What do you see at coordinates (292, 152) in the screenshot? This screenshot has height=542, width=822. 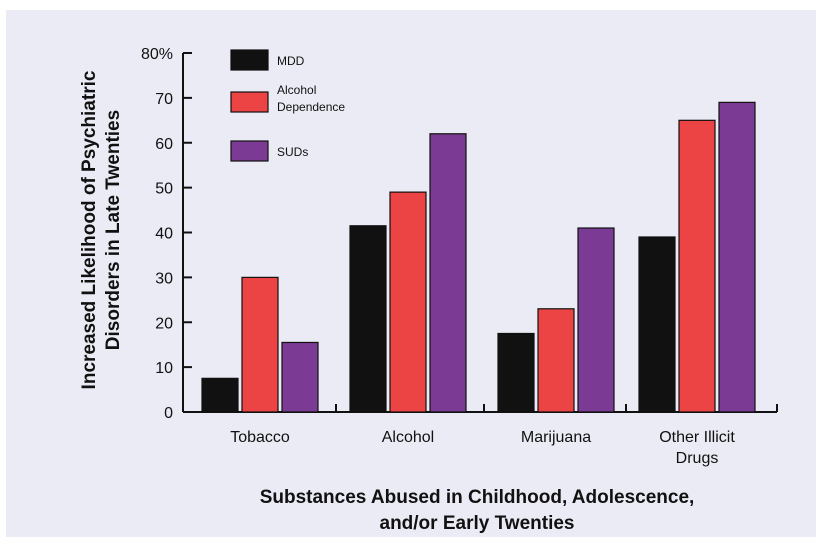 I see `legend-label: SUDs` at bounding box center [292, 152].